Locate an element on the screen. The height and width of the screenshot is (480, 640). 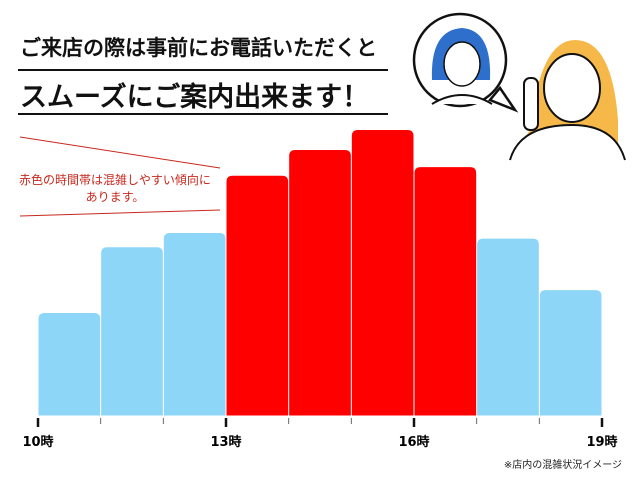
annotation-line1: 赤色の時間帯は混雑しやすい傾向に is located at coordinates (115, 180).